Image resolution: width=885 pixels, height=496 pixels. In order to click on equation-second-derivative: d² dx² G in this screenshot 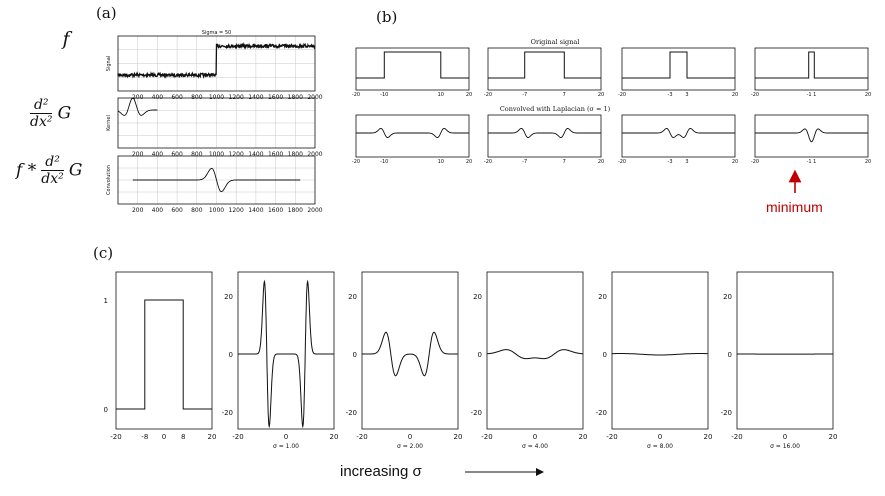, I will do `click(50, 113)`.